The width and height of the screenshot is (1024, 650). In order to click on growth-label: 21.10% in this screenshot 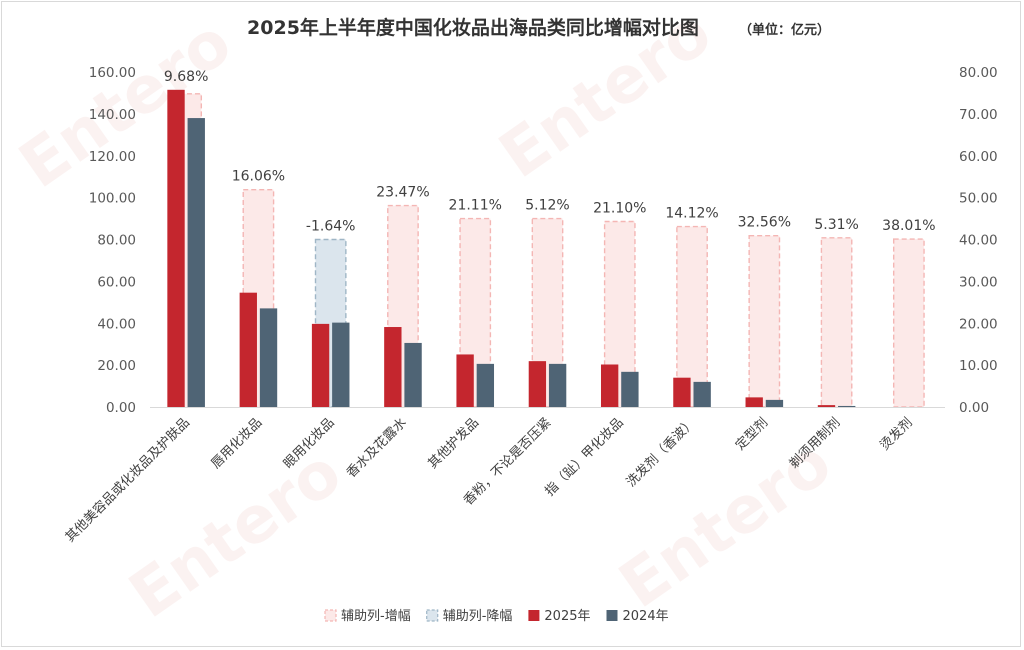, I will do `click(619, 208)`.